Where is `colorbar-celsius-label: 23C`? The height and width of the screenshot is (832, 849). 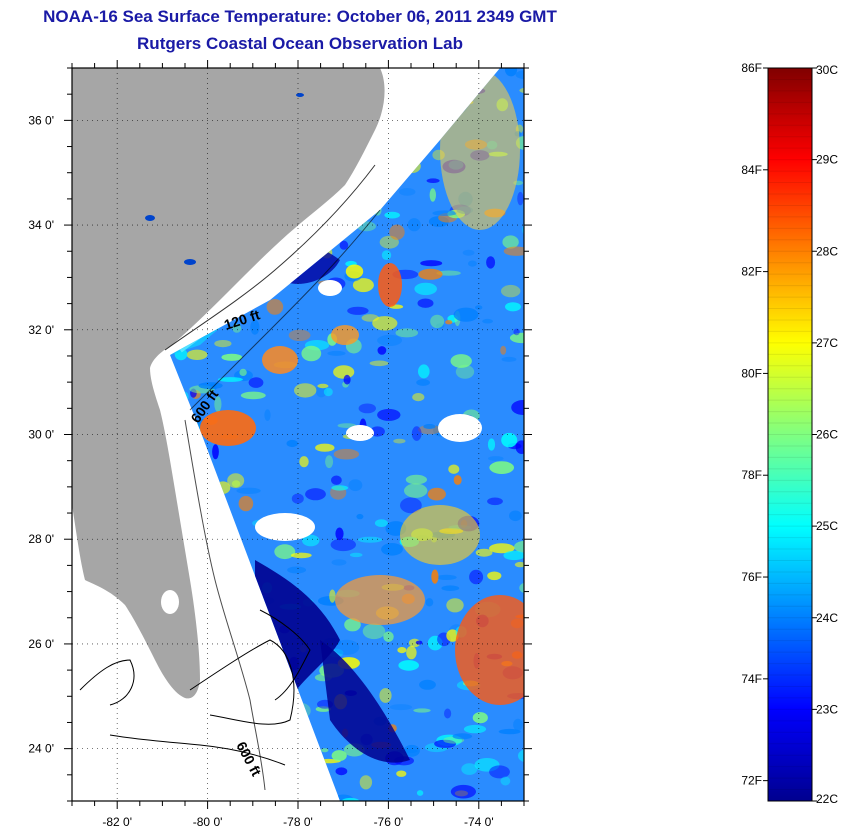 colorbar-celsius-label: 23C is located at coordinates (827, 709).